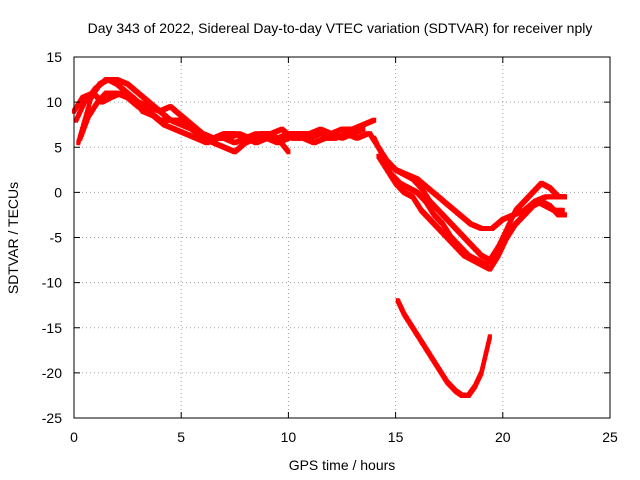 The width and height of the screenshot is (640, 480). I want to click on x-tick-label: 5, so click(181, 437).